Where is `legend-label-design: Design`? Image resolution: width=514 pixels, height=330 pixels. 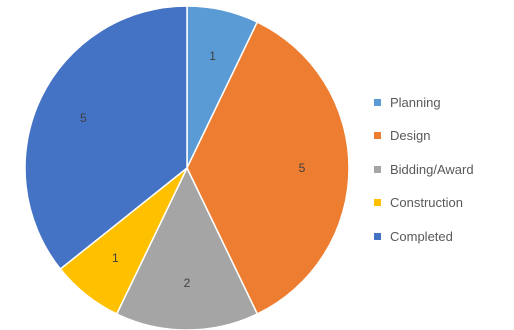 legend-label-design: Design is located at coordinates (410, 135).